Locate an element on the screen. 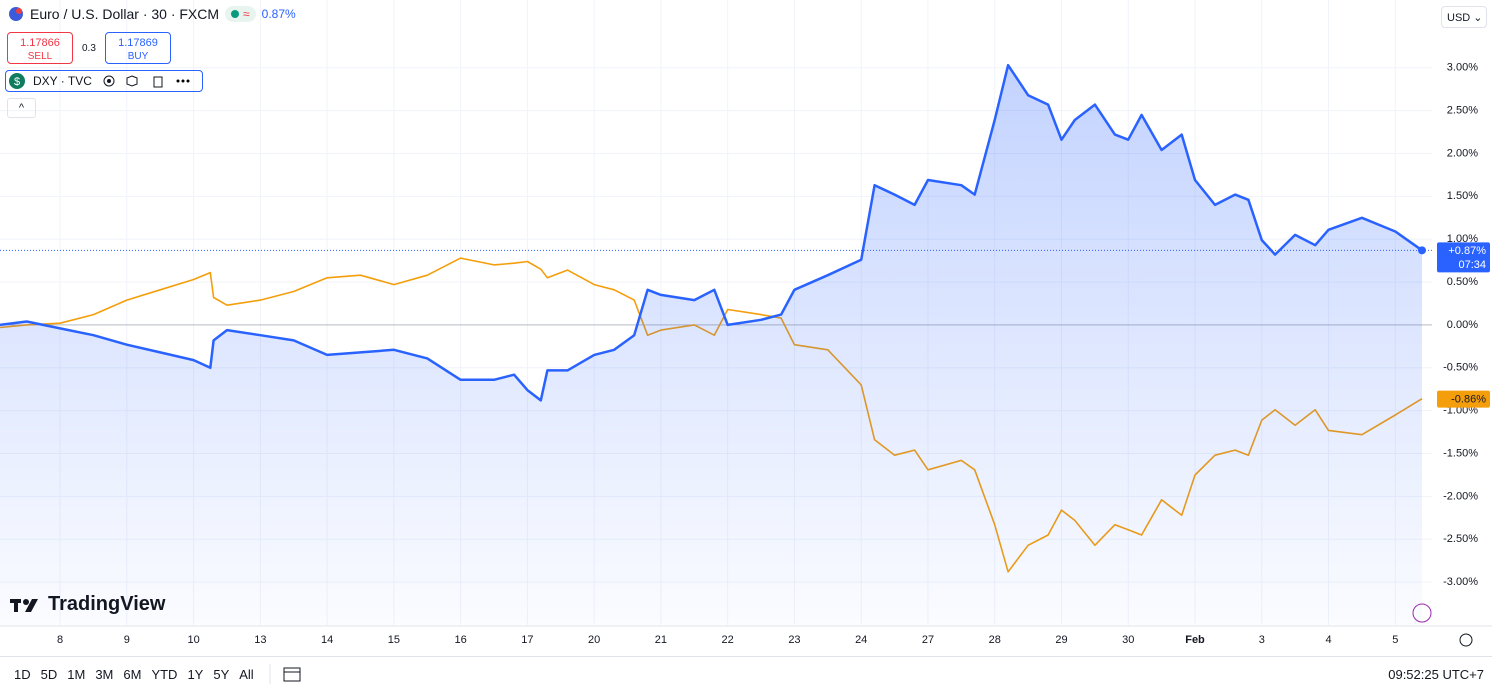  x-tick-label: 8 is located at coordinates (60, 640).